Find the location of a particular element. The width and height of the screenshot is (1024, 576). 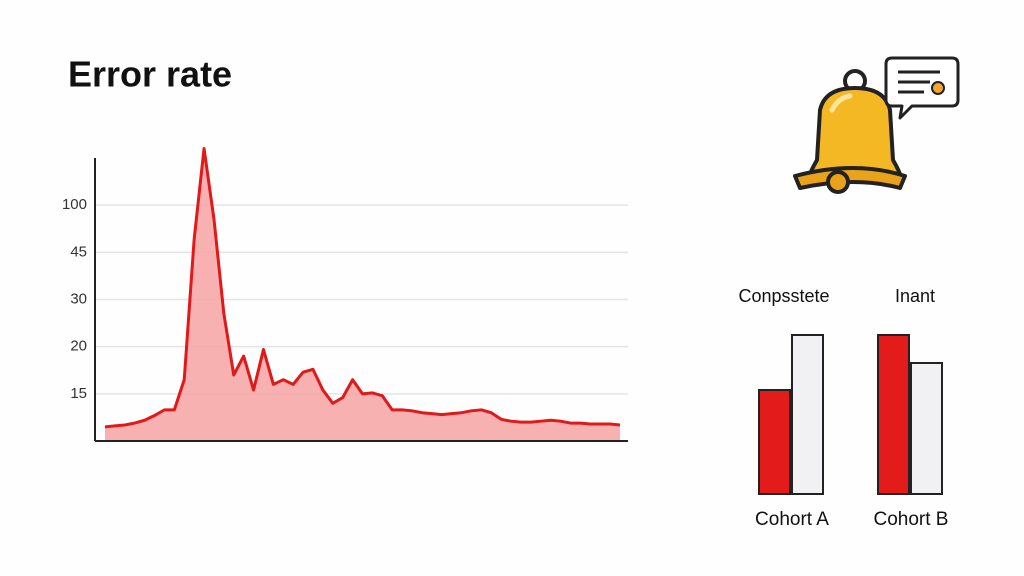

y-tick-label: 15 is located at coordinates (78, 393).